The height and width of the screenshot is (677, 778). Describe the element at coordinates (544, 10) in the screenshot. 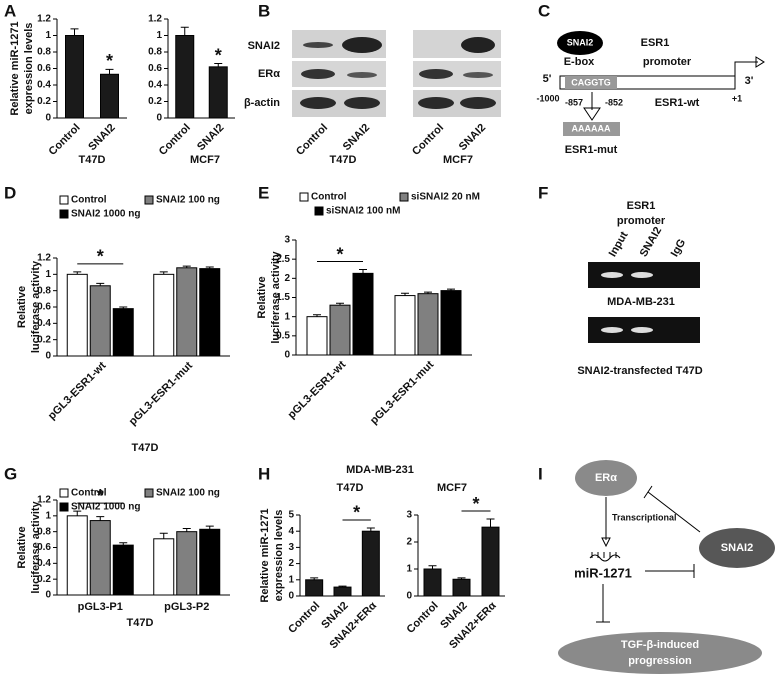

I see `panel-label: C` at that location.